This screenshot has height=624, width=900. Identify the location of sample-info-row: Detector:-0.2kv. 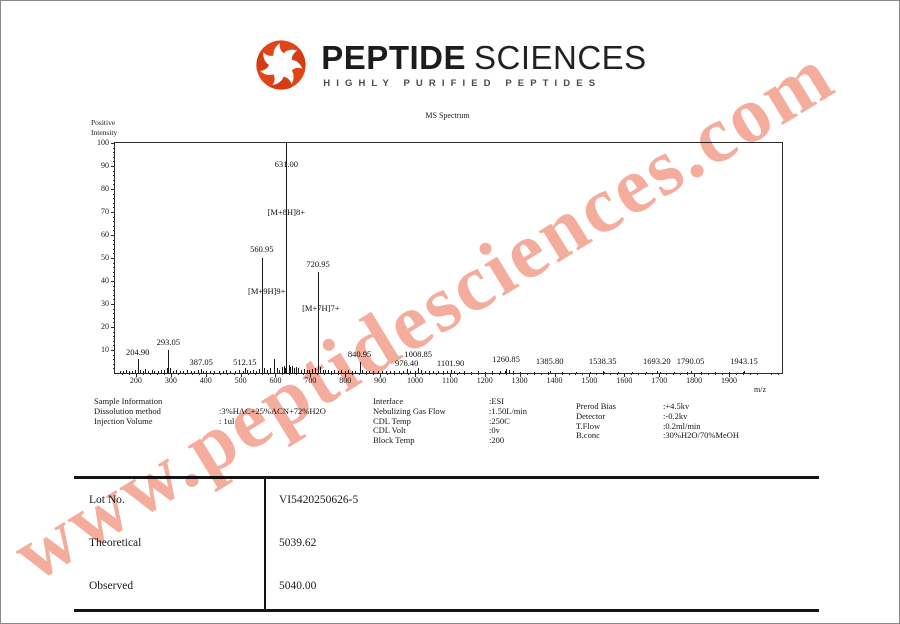
(657, 416).